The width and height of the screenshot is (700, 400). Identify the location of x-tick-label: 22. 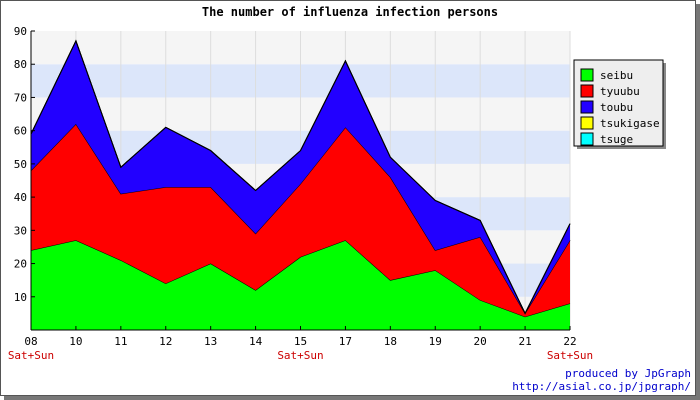
(569, 341).